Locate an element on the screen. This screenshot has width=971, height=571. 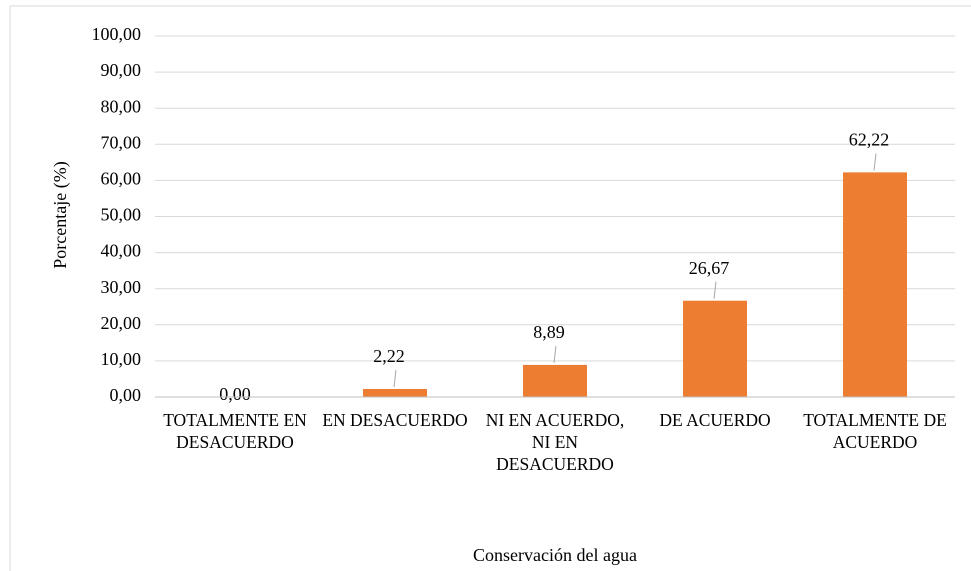
y-tick-label: 0,00 is located at coordinates (126, 395).